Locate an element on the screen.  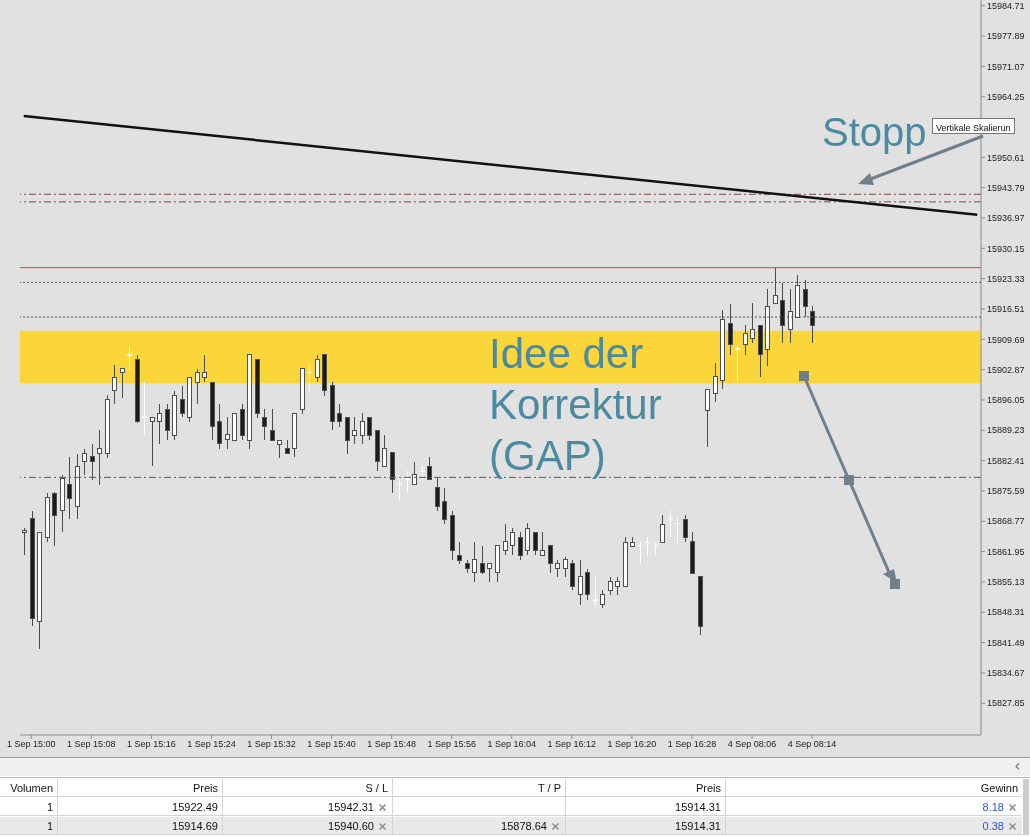
text: Gewinn is located at coordinates (998, 788).